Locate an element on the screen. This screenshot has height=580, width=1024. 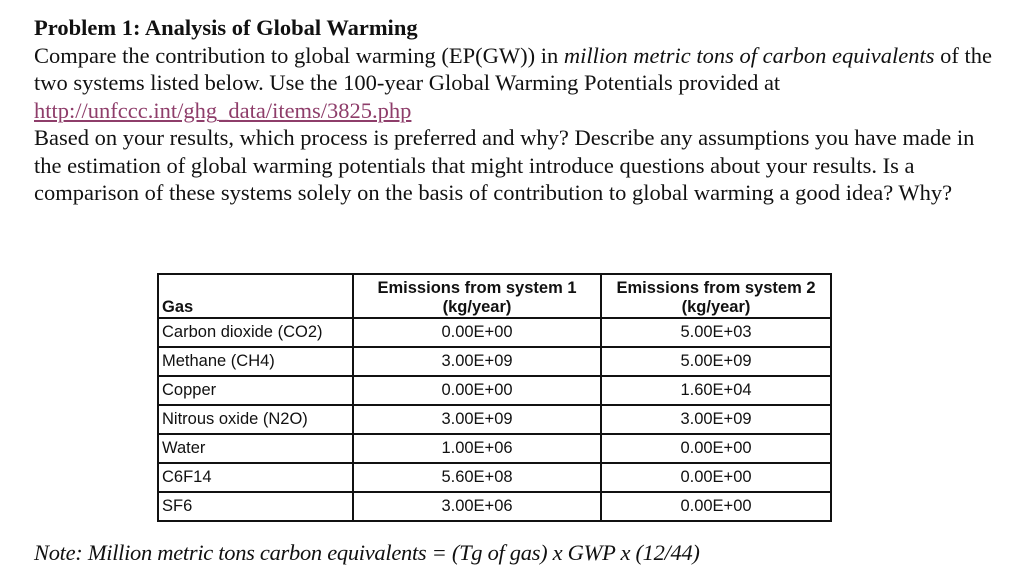
problem-title: Problem 1: Analysis of Global Warming is located at coordinates (226, 27).